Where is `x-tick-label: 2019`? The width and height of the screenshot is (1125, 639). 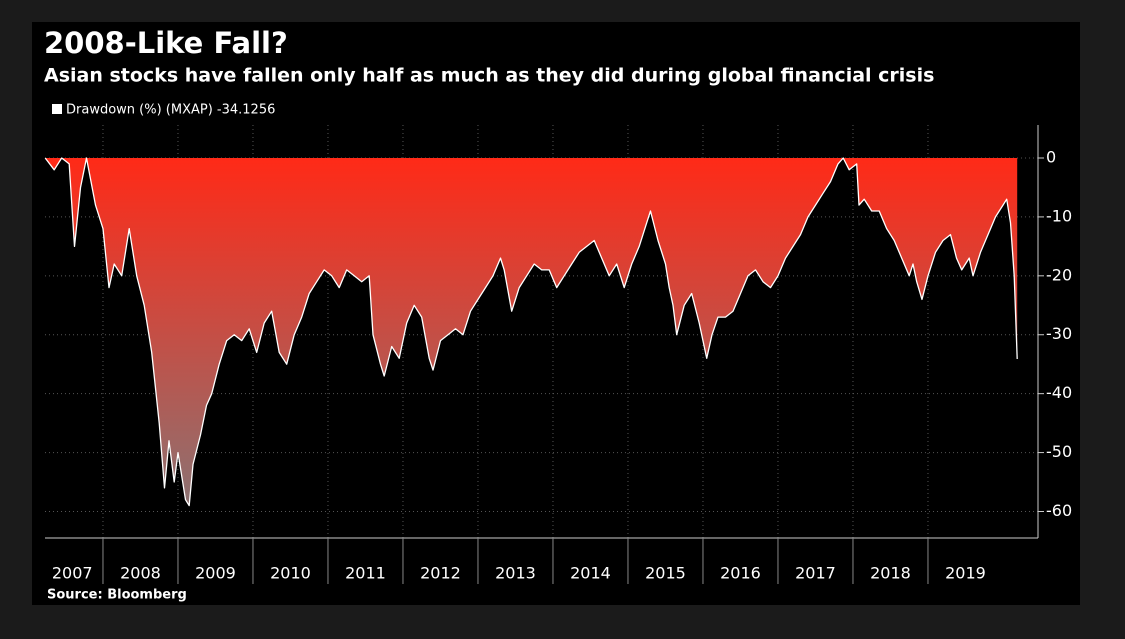 x-tick-label: 2019 is located at coordinates (965, 573).